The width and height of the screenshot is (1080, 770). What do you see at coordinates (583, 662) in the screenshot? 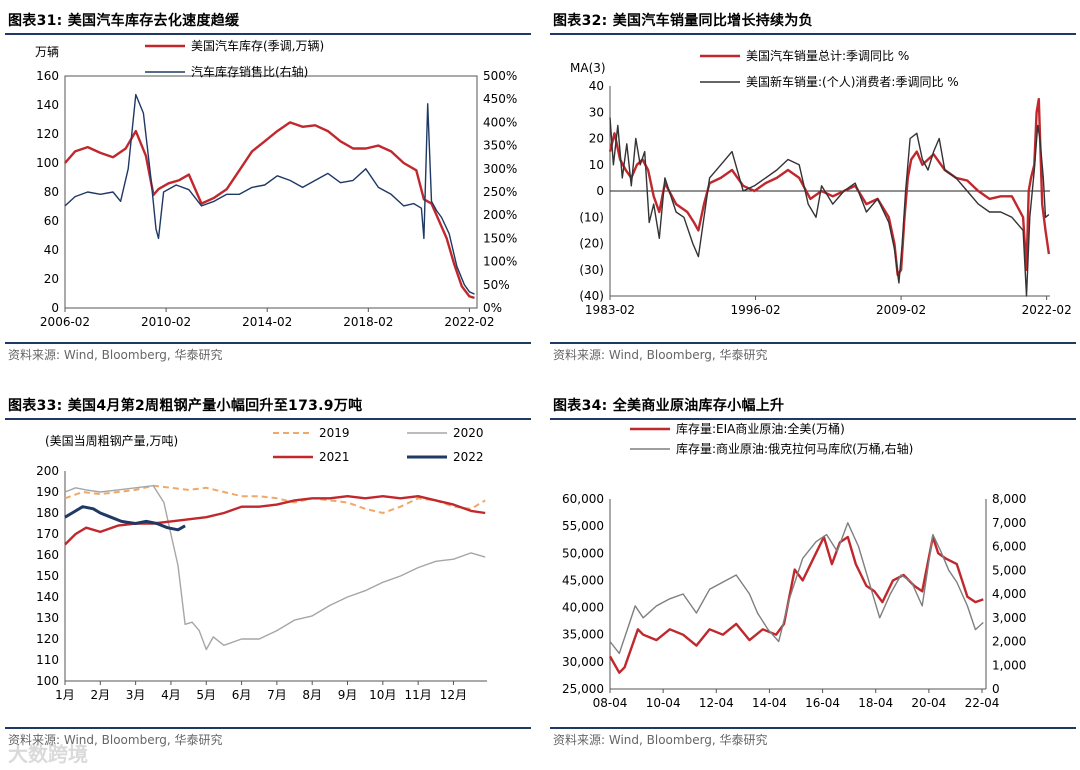
I see `y-tick-label: 30,000` at bounding box center [583, 662].